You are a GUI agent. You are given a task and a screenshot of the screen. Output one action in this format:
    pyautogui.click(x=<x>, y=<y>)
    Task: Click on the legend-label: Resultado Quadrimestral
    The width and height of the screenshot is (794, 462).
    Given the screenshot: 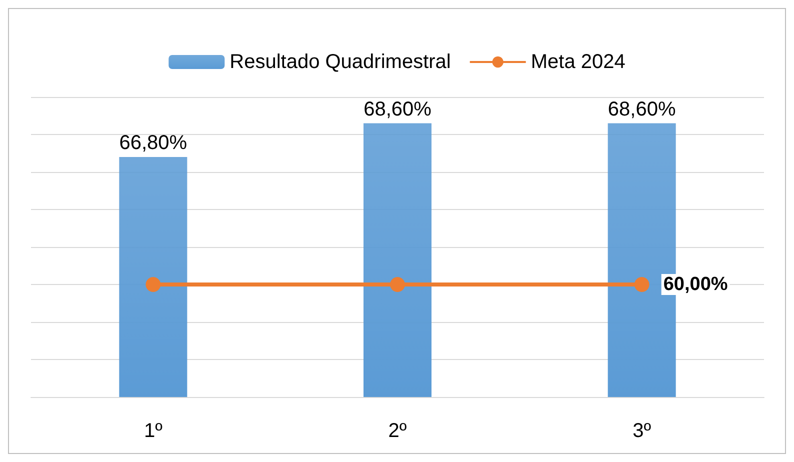 What is the action you would take?
    pyautogui.click(x=340, y=62)
    